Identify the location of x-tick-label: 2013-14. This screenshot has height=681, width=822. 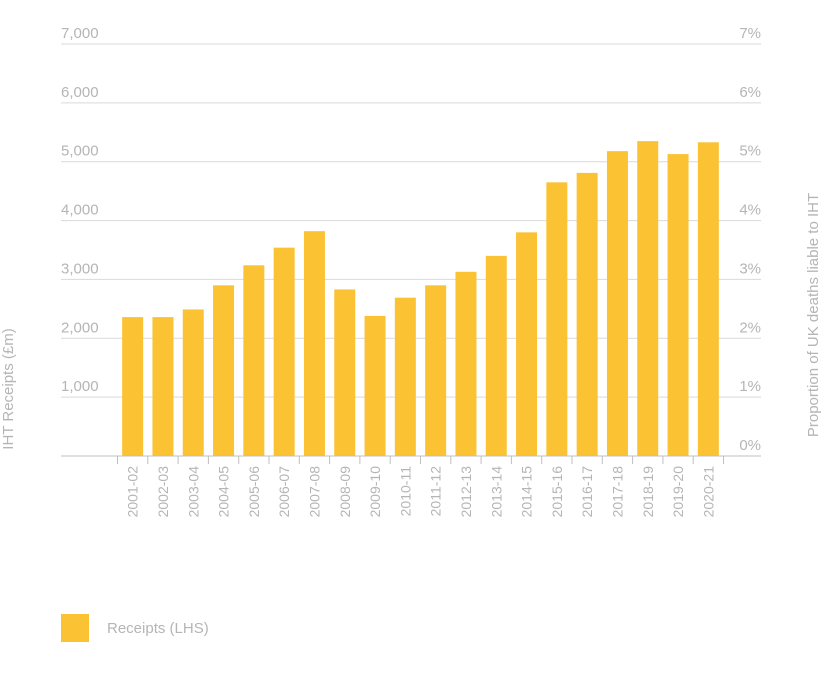
(496, 492).